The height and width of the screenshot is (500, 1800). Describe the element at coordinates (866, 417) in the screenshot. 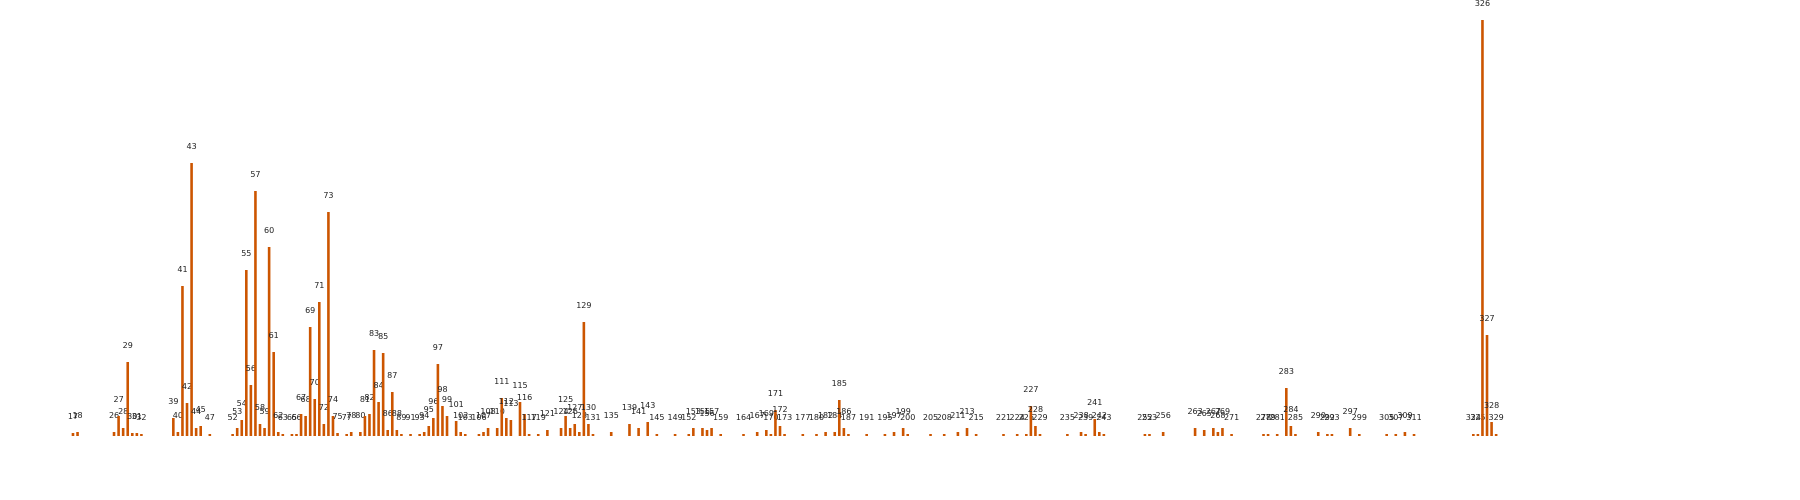

I see `bar-label: 191` at that location.